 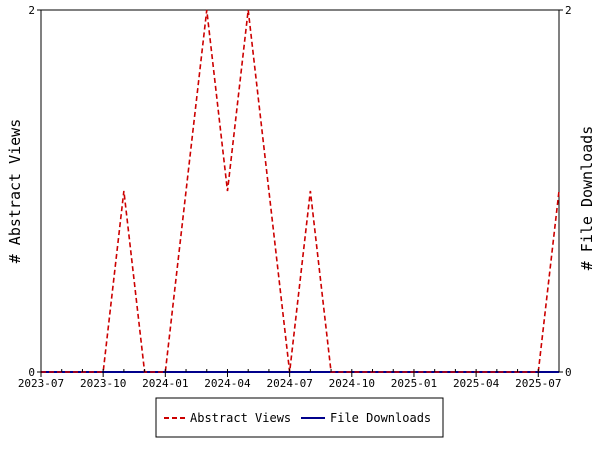 What do you see at coordinates (31, 10) in the screenshot?
I see `y-tick-label: 2` at bounding box center [31, 10].